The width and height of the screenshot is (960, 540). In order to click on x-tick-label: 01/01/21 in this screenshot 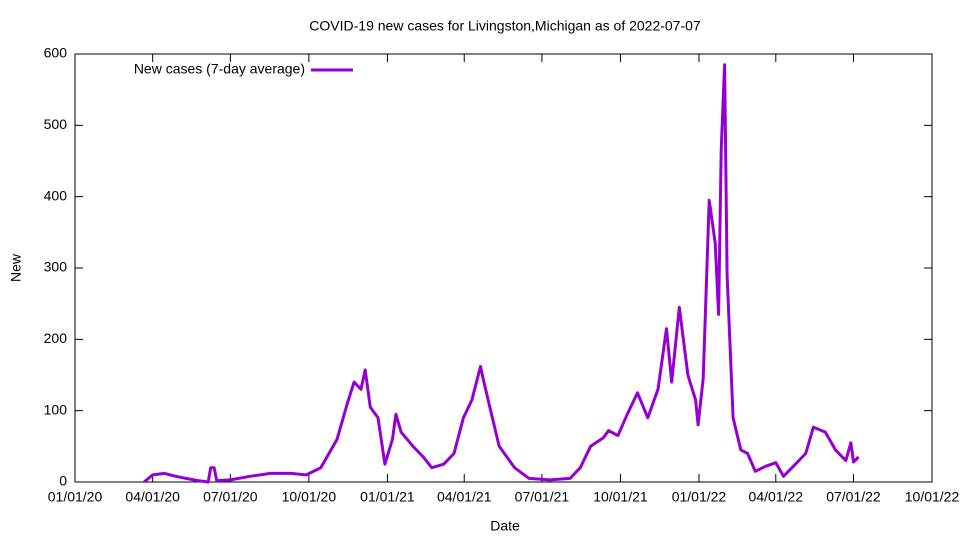, I will do `click(387, 497)`.